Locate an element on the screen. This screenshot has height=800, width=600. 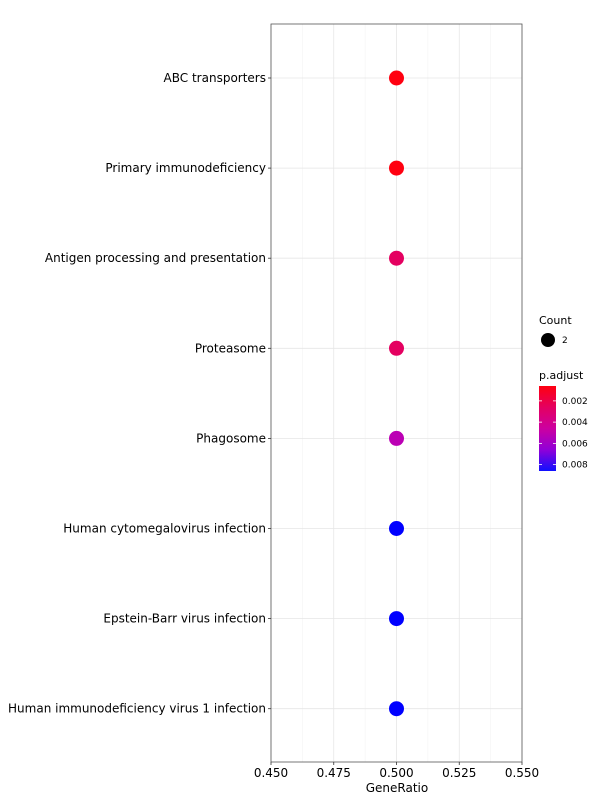
x-axis-tick-labels: 0.450 0.475 0.500 0.525 0.550 is located at coordinates (396, 771).